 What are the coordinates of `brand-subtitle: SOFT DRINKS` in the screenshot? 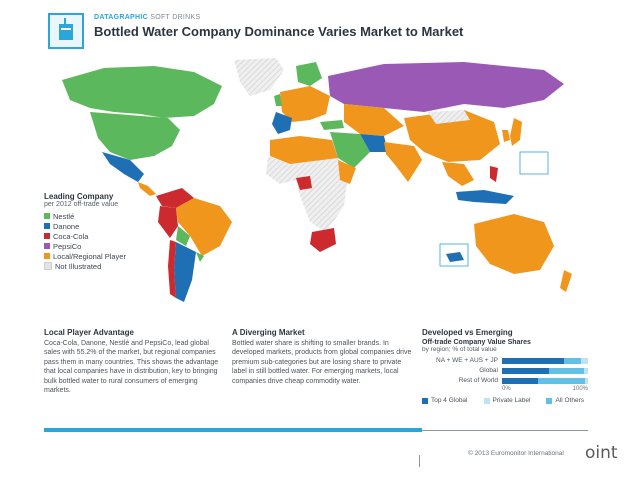 It's located at (175, 17).